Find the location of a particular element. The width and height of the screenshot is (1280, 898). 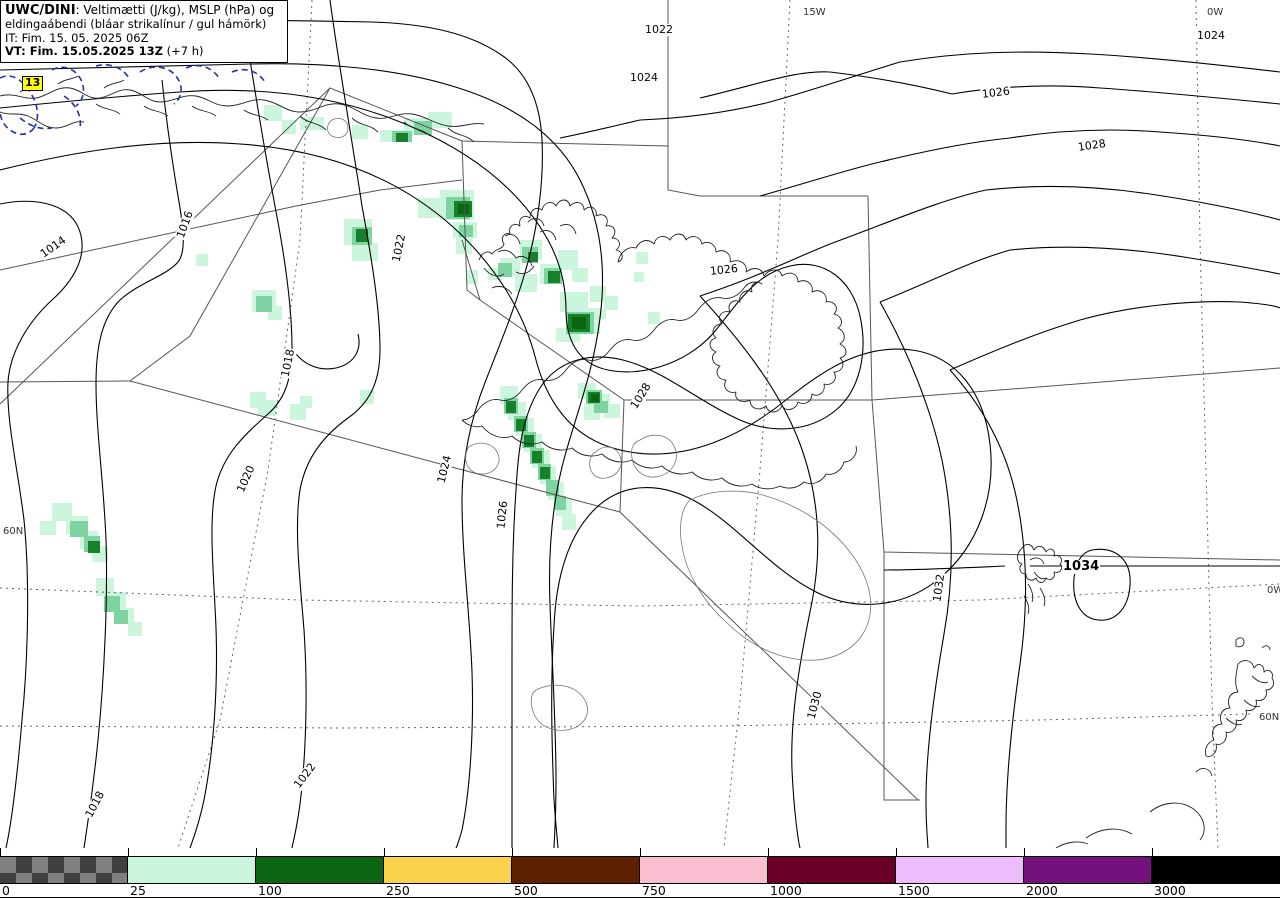

isobar-label: 1022 is located at coordinates (659, 29).